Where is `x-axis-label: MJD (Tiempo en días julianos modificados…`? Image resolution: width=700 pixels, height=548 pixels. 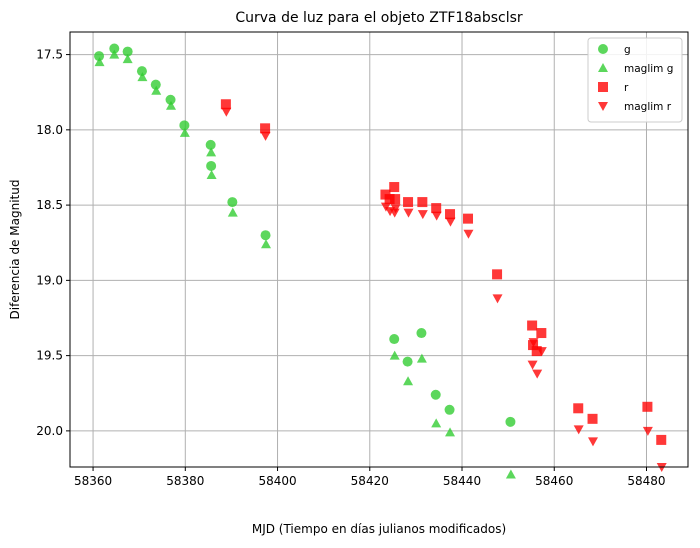
x-axis-label: MJD (Tiempo en días julianos modificados… is located at coordinates (379, 529).